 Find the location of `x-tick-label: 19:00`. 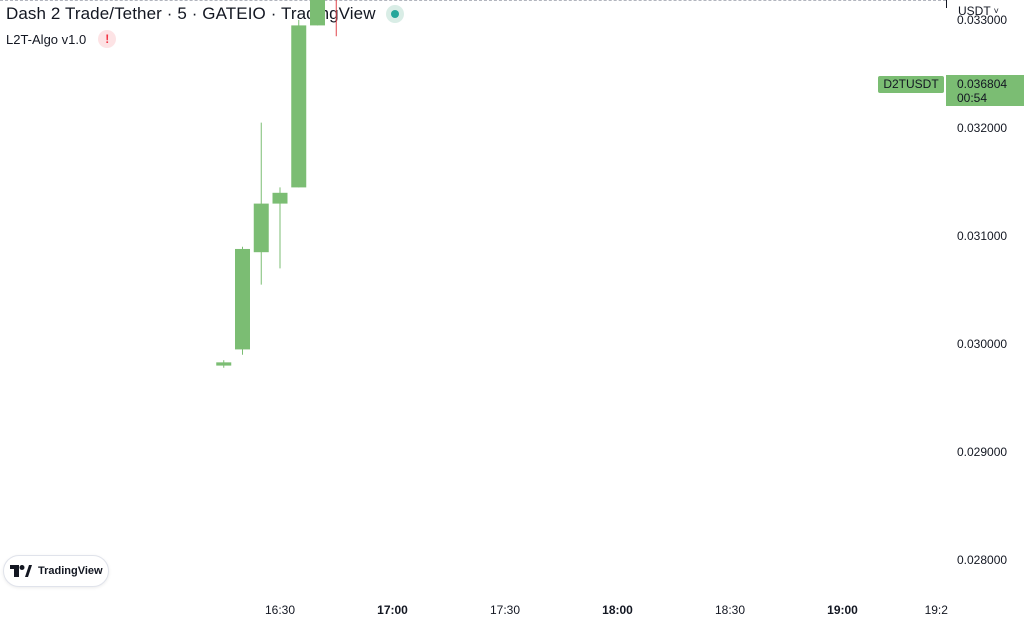

x-tick-label: 19:00 is located at coordinates (842, 610).